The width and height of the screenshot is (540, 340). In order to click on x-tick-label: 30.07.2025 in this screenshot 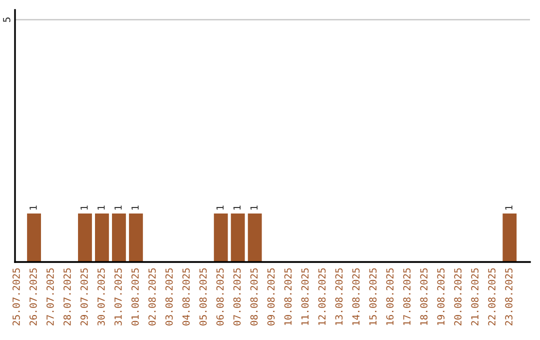, I will do `click(101, 297)`.